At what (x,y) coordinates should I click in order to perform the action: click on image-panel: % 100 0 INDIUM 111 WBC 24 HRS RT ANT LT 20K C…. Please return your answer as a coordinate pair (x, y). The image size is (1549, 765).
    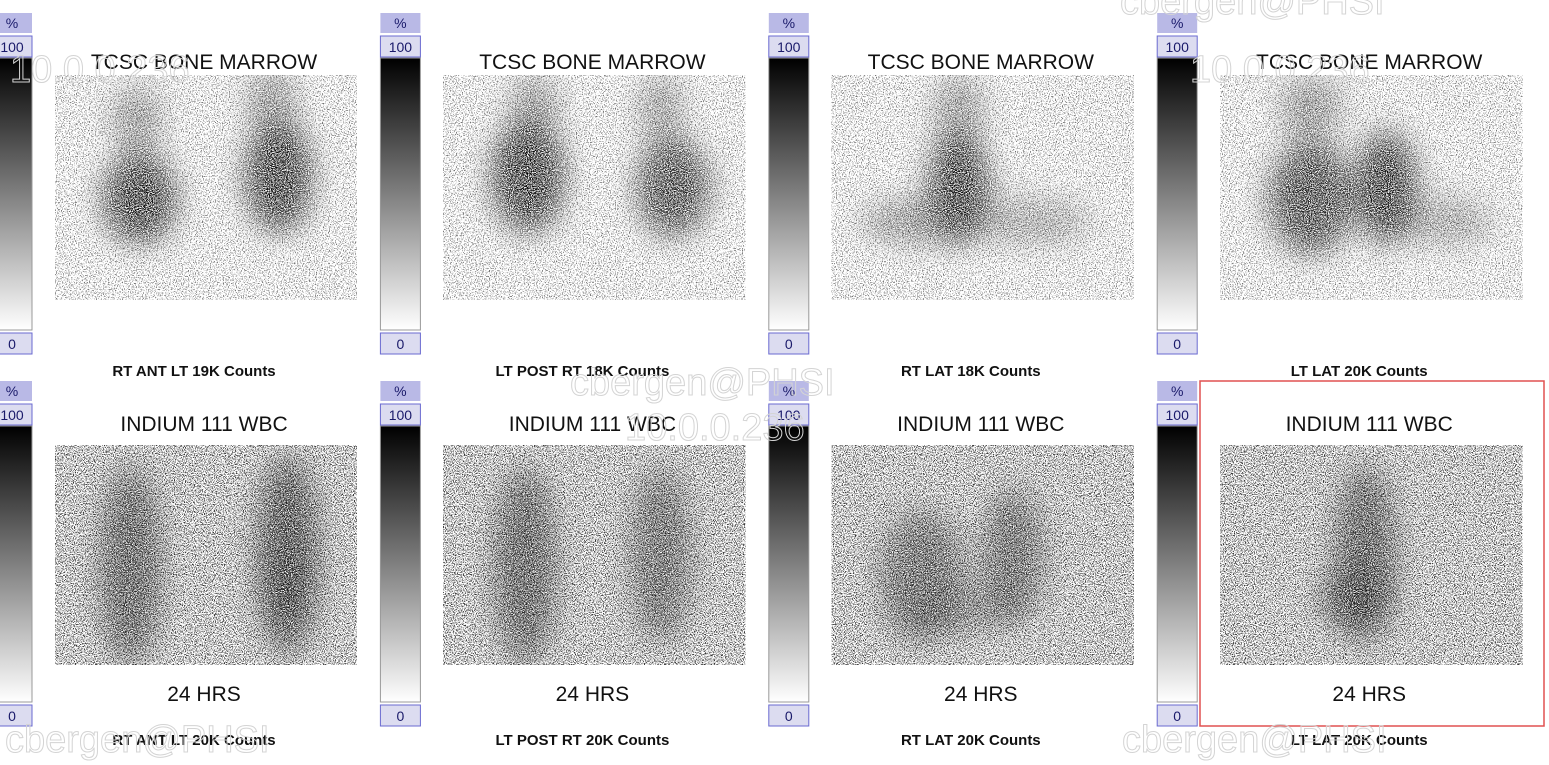
    Looking at the image, I should click on (178, 565).